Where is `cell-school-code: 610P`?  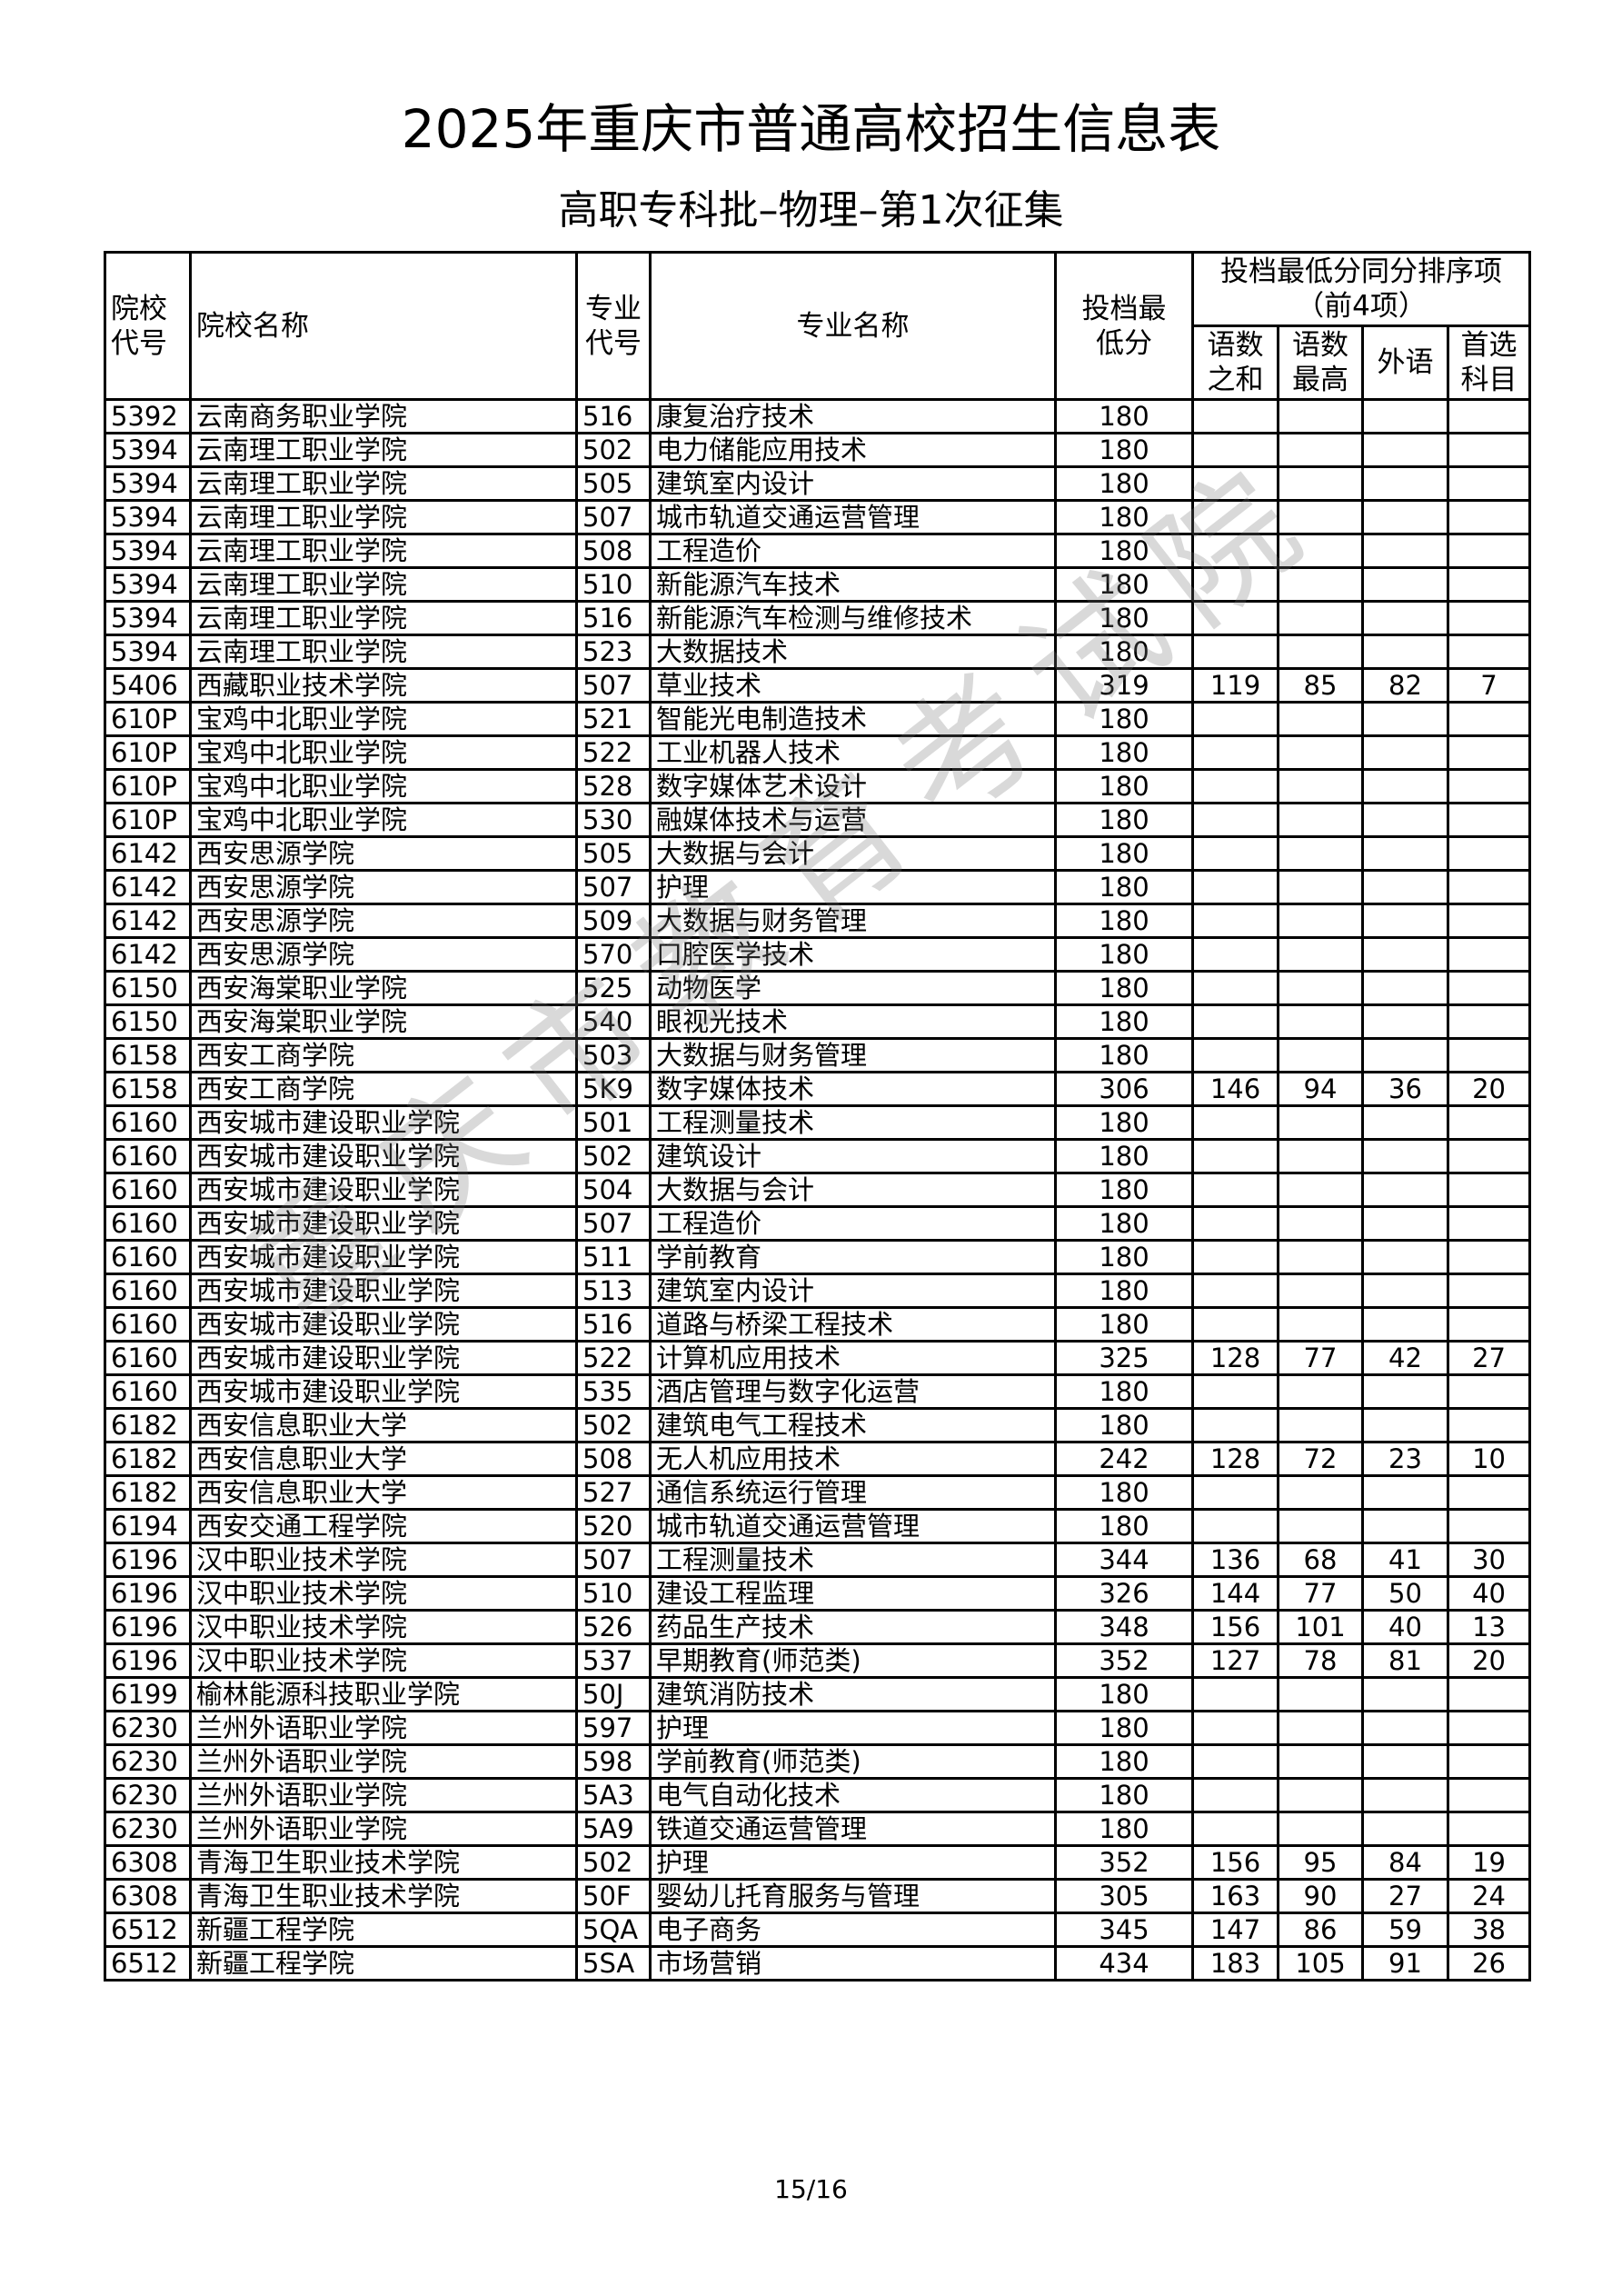 cell-school-code: 610P is located at coordinates (148, 820).